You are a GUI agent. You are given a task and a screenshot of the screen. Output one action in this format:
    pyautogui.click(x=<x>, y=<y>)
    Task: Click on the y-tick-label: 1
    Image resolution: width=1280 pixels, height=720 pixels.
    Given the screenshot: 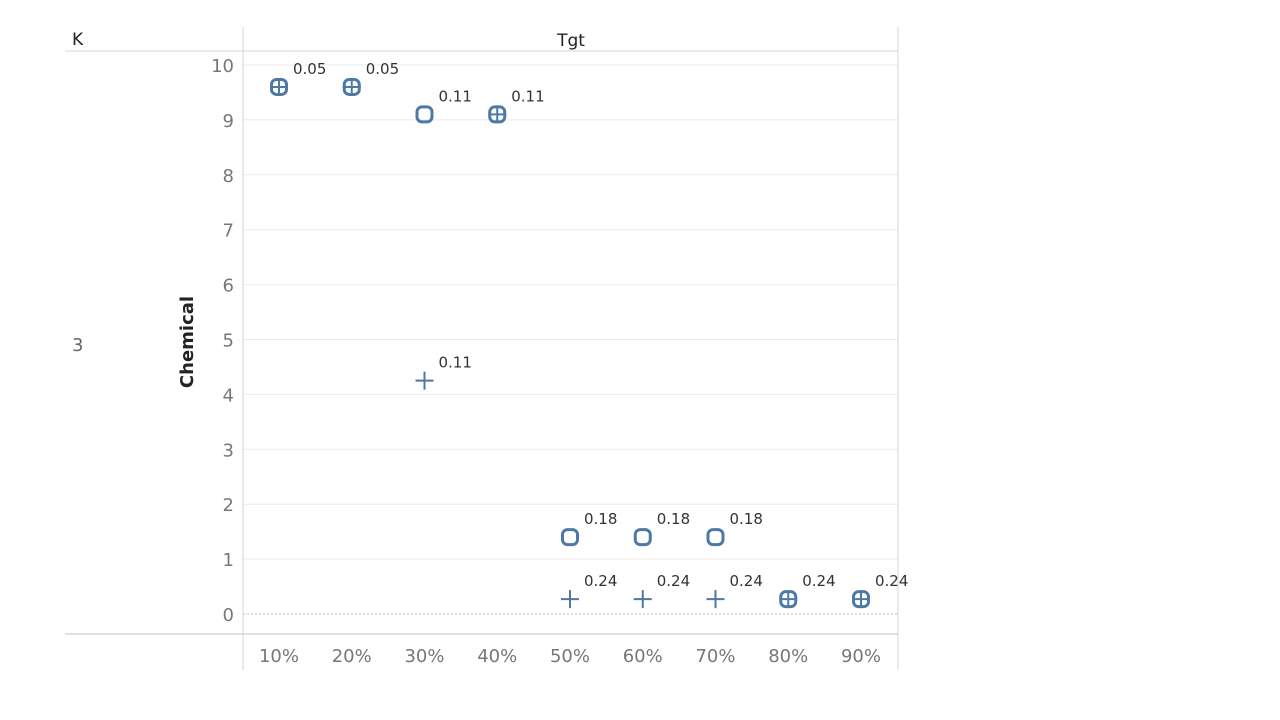 What is the action you would take?
    pyautogui.click(x=228, y=560)
    